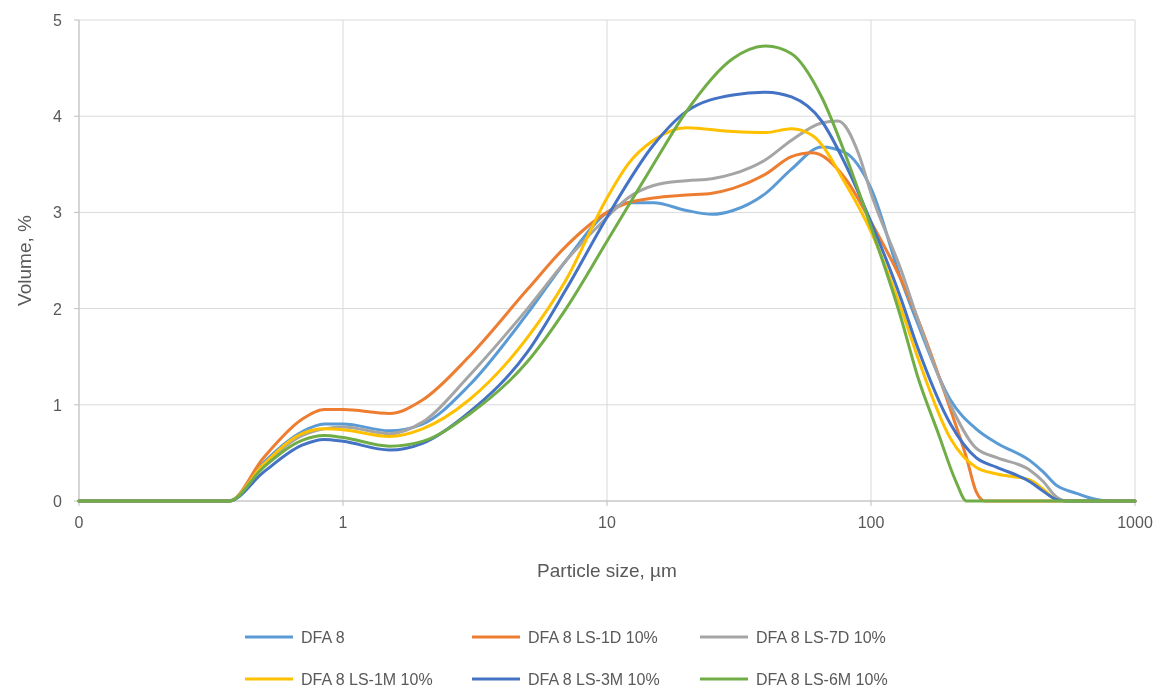 This screenshot has width=1163, height=693. Describe the element at coordinates (607, 570) in the screenshot. I see `x-axis-title: Particle size, µm` at that location.